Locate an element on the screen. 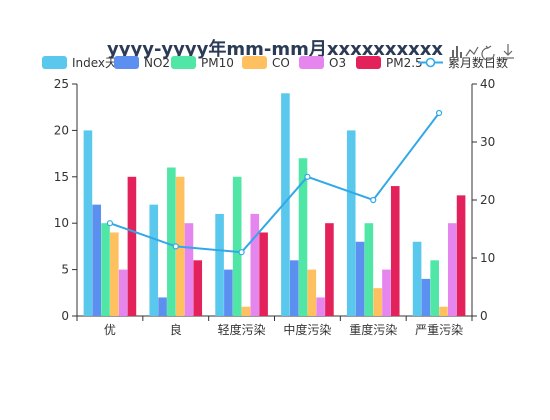 This screenshot has width=550, height=420. legend-label: CO is located at coordinates (281, 63).